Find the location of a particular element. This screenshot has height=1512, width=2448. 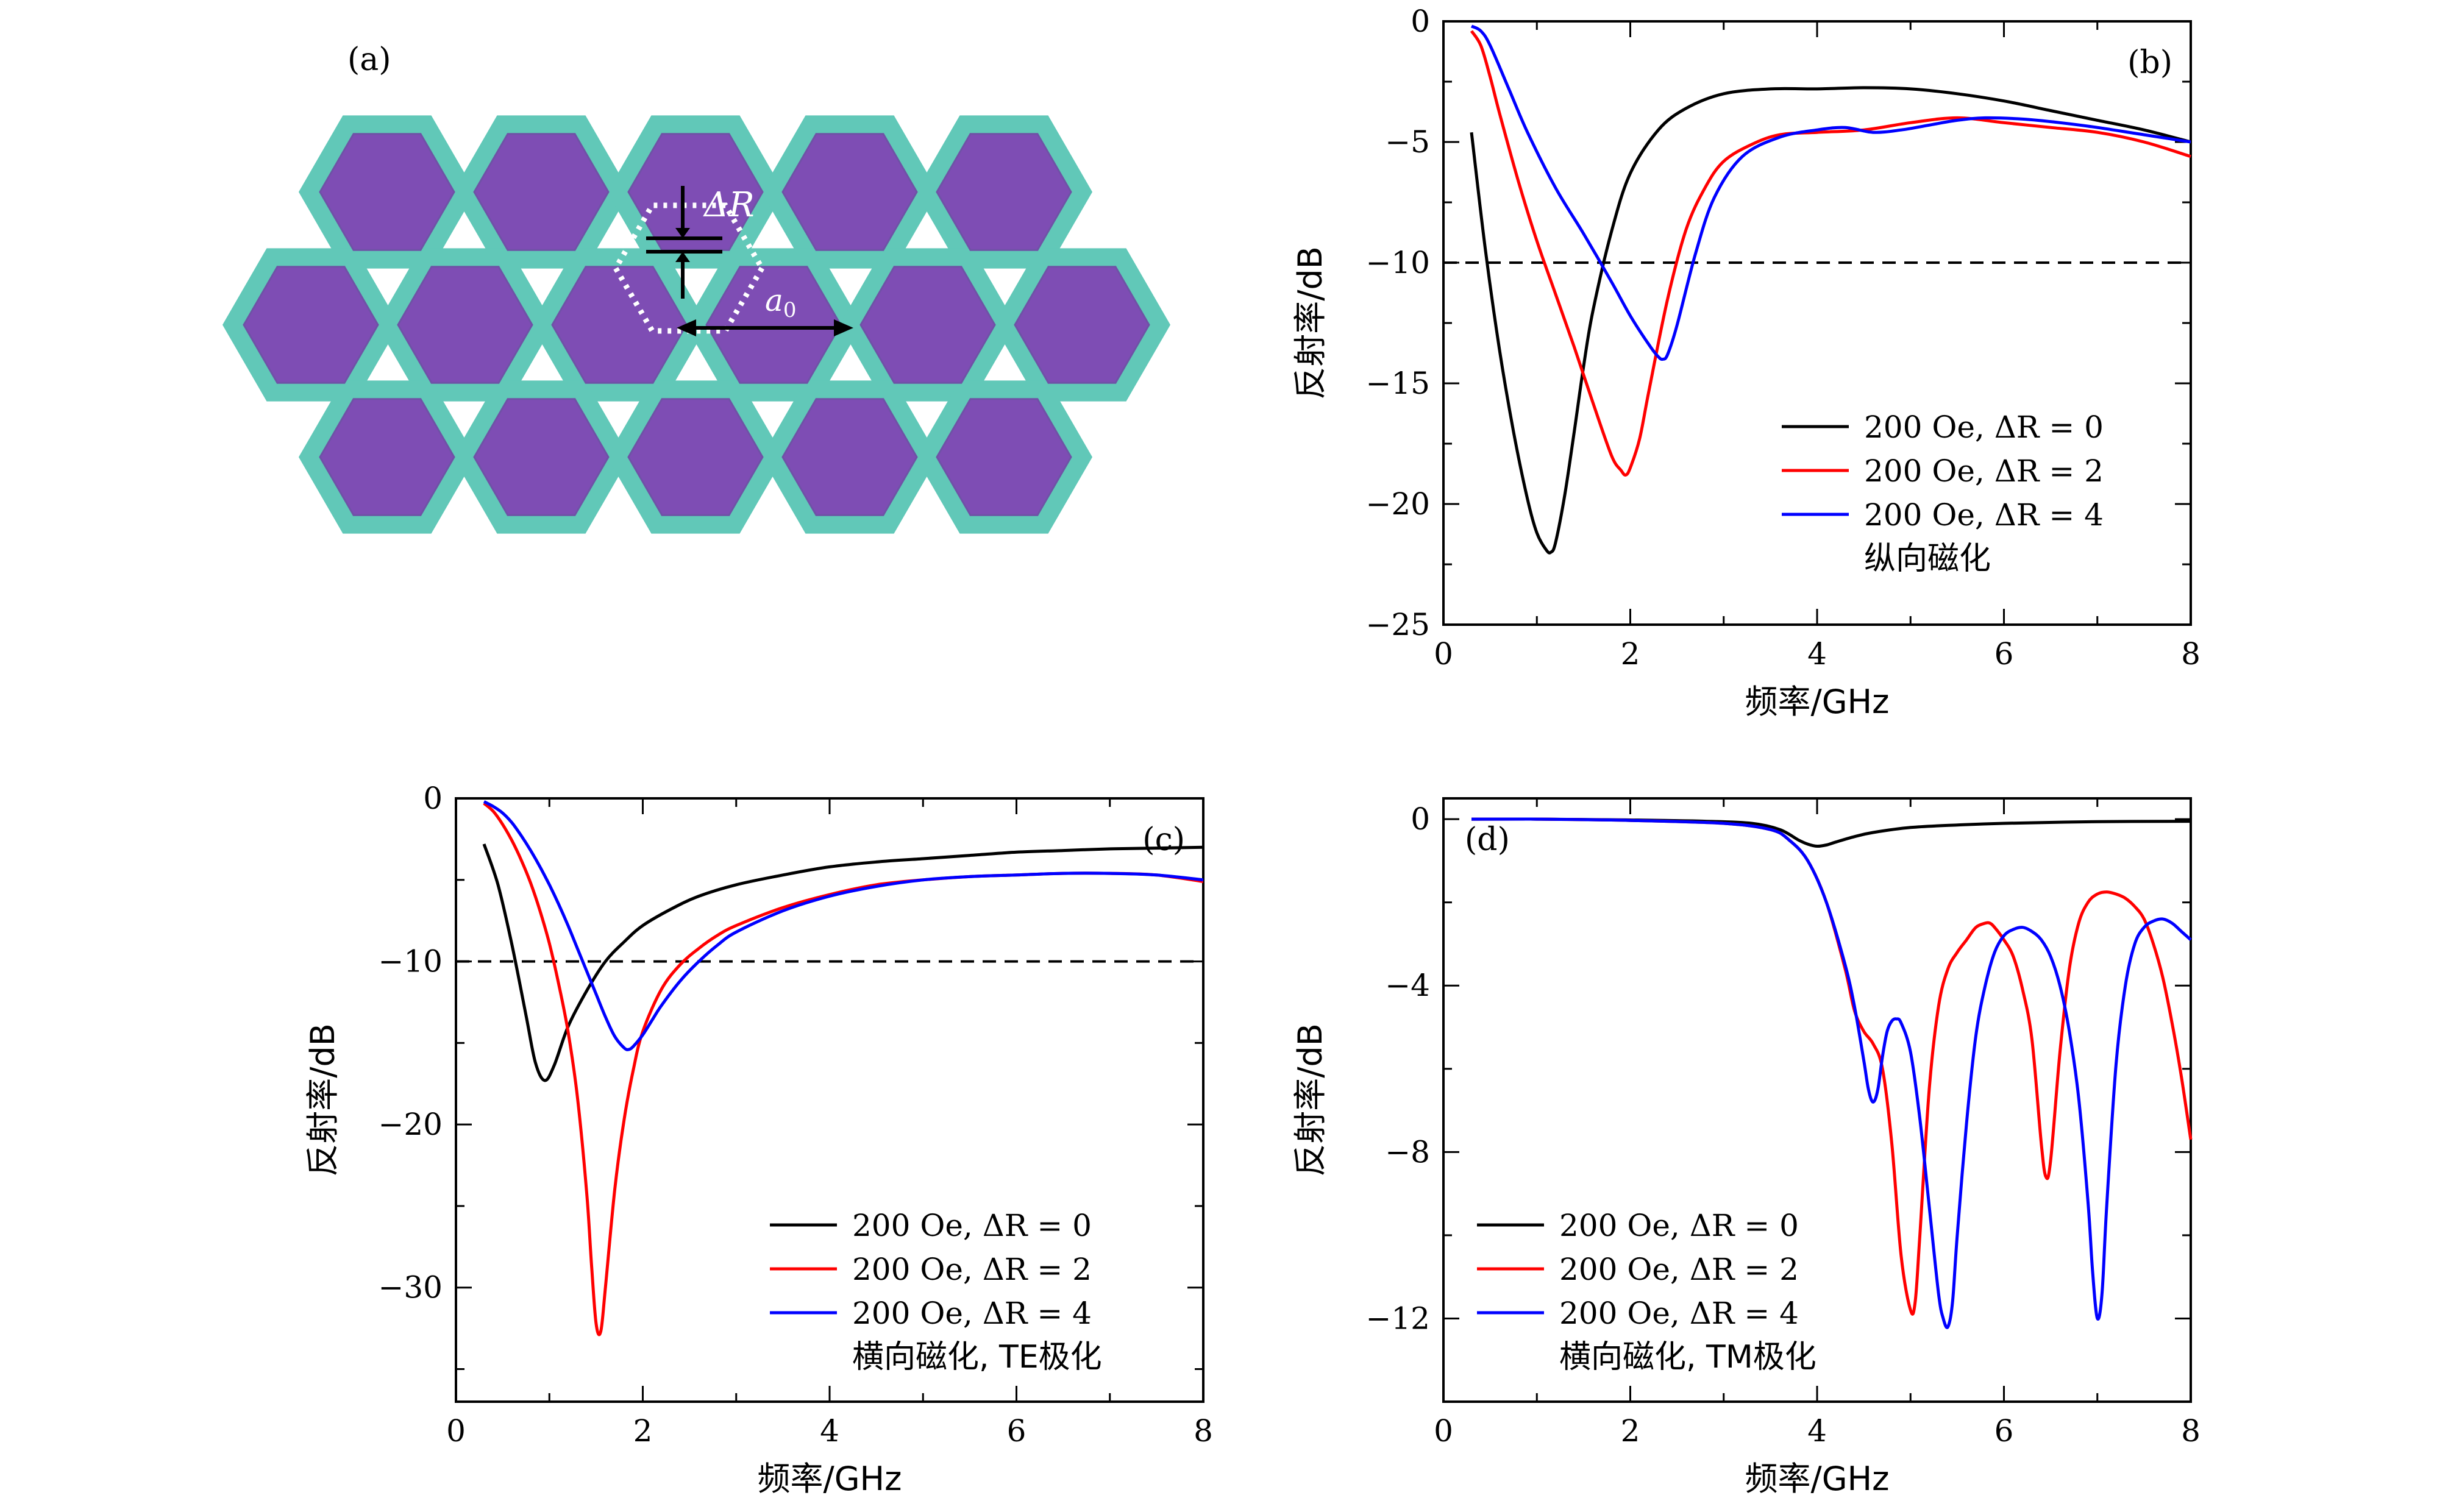

panel-label: (c) is located at coordinates (1163, 840).